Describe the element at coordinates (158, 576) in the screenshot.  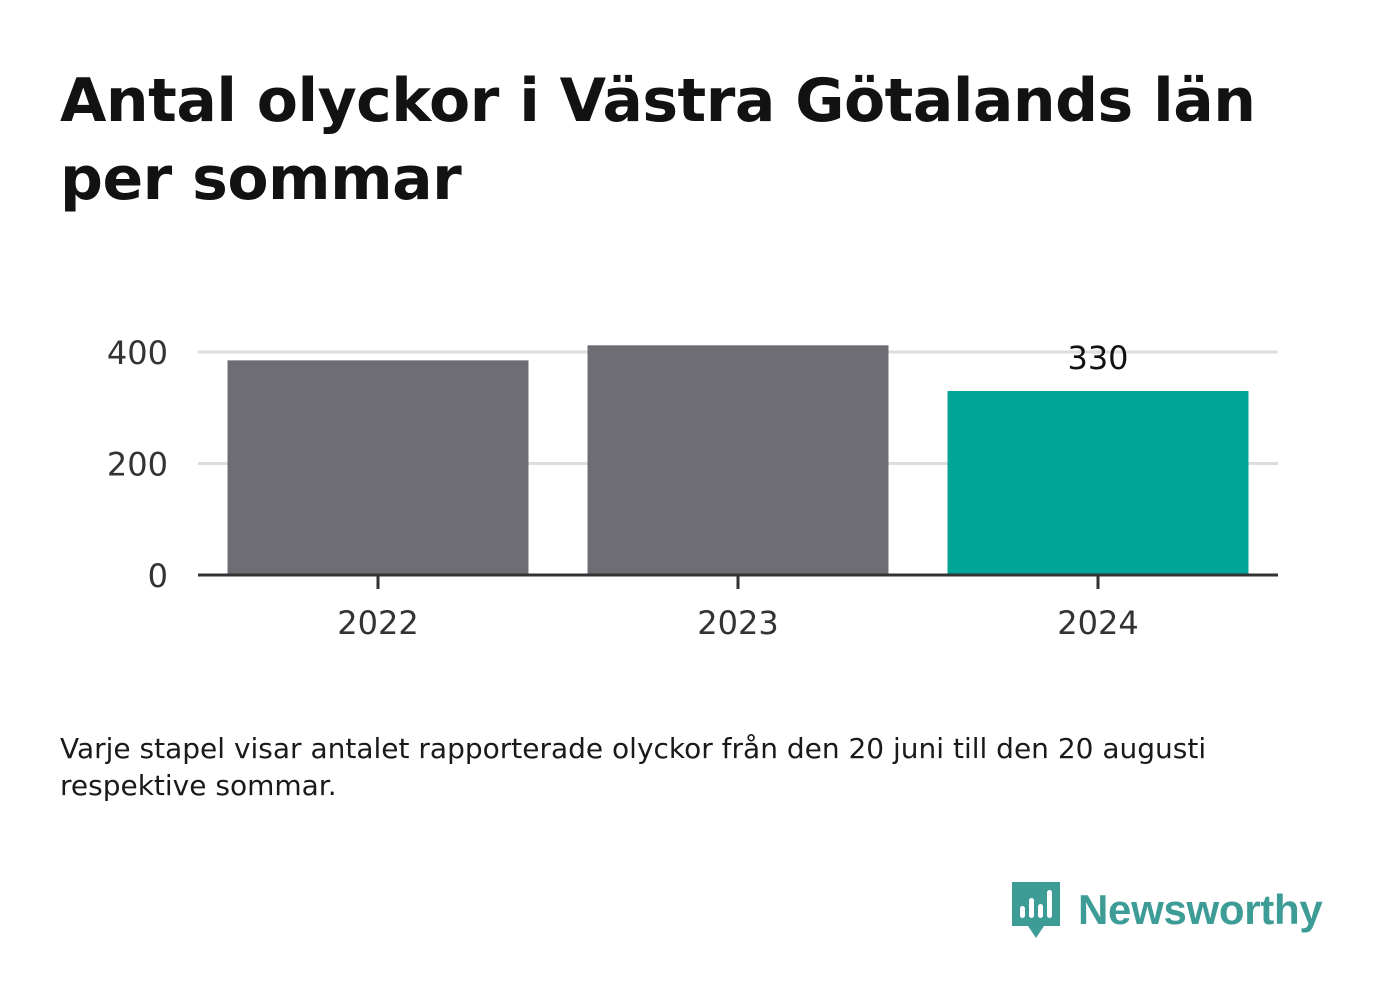
I see `y-tick-label: 0` at that location.